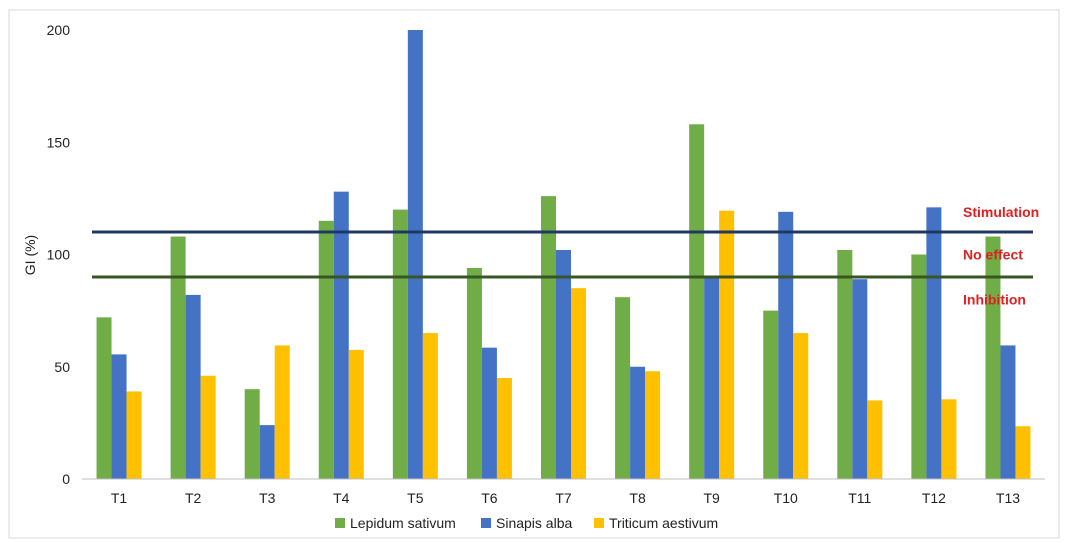 The height and width of the screenshot is (543, 1069). What do you see at coordinates (252, 434) in the screenshot?
I see `bar-lepidum-sativum-t3` at bounding box center [252, 434].